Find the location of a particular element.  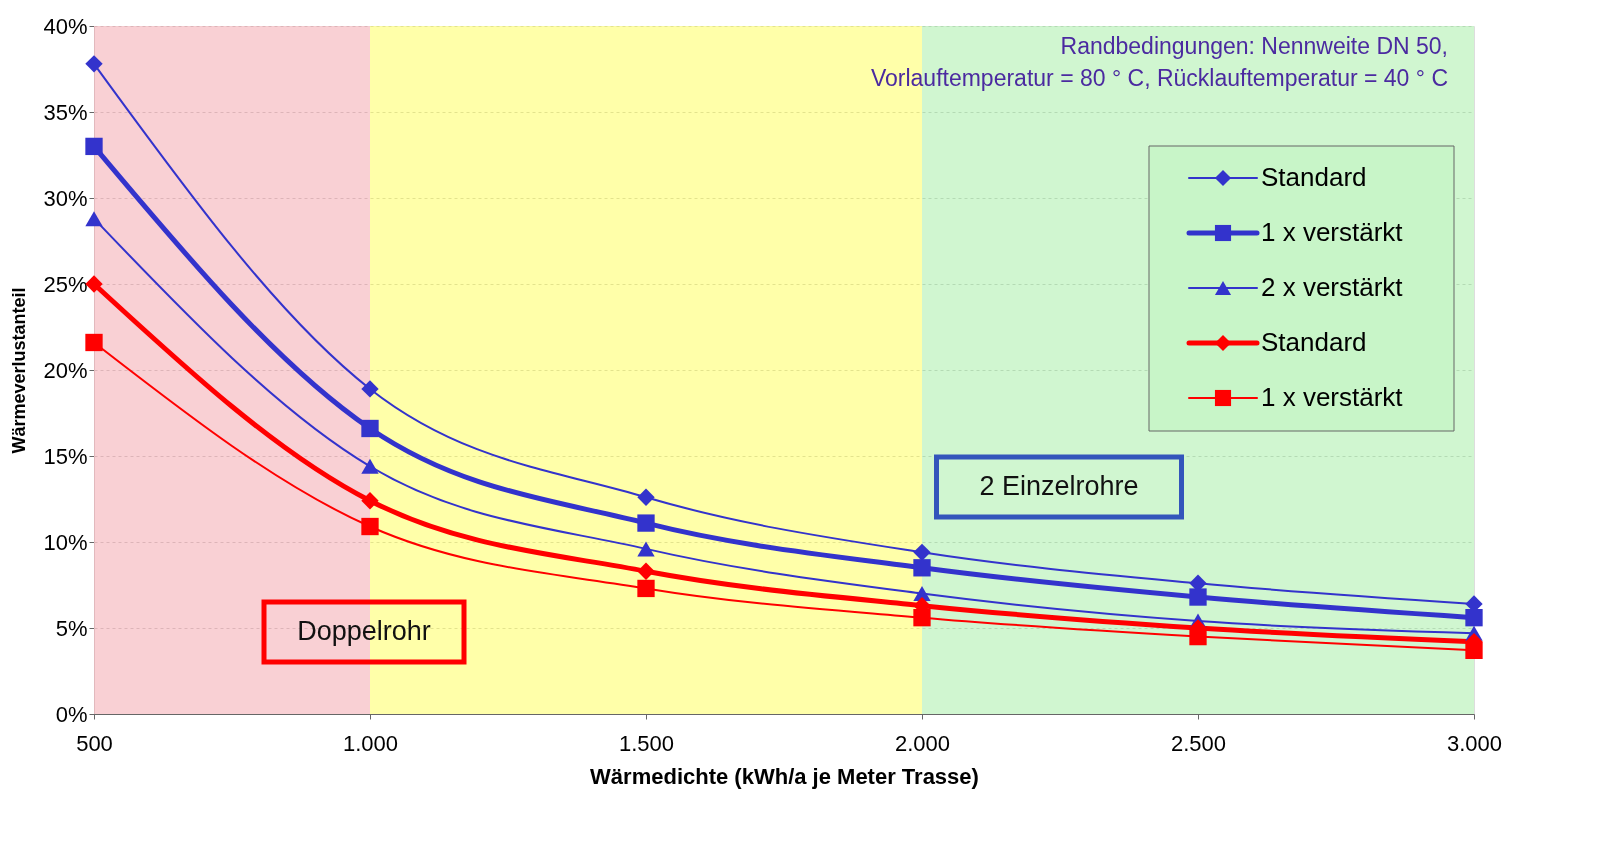

y-tick-label: 15% is located at coordinates (65, 456).